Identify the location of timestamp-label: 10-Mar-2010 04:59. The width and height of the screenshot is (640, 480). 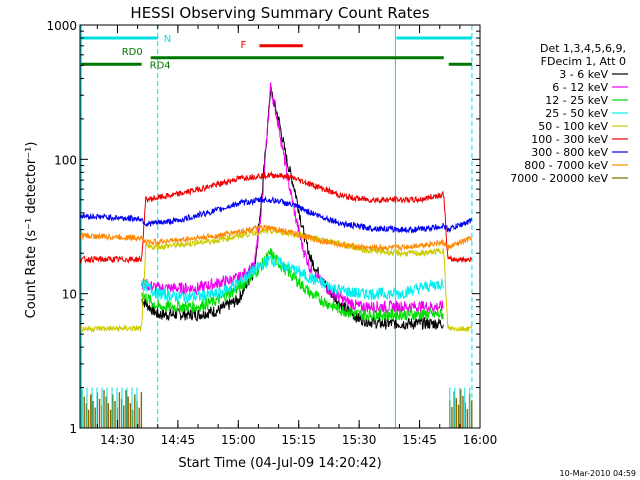
(598, 473).